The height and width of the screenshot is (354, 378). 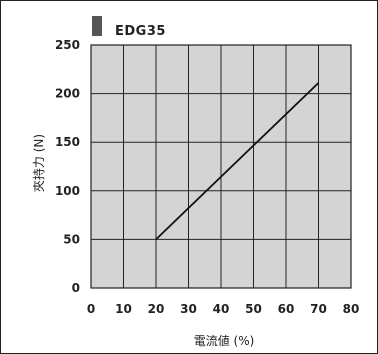 What do you see at coordinates (67, 94) in the screenshot?
I see `y-tick-label: 200` at bounding box center [67, 94].